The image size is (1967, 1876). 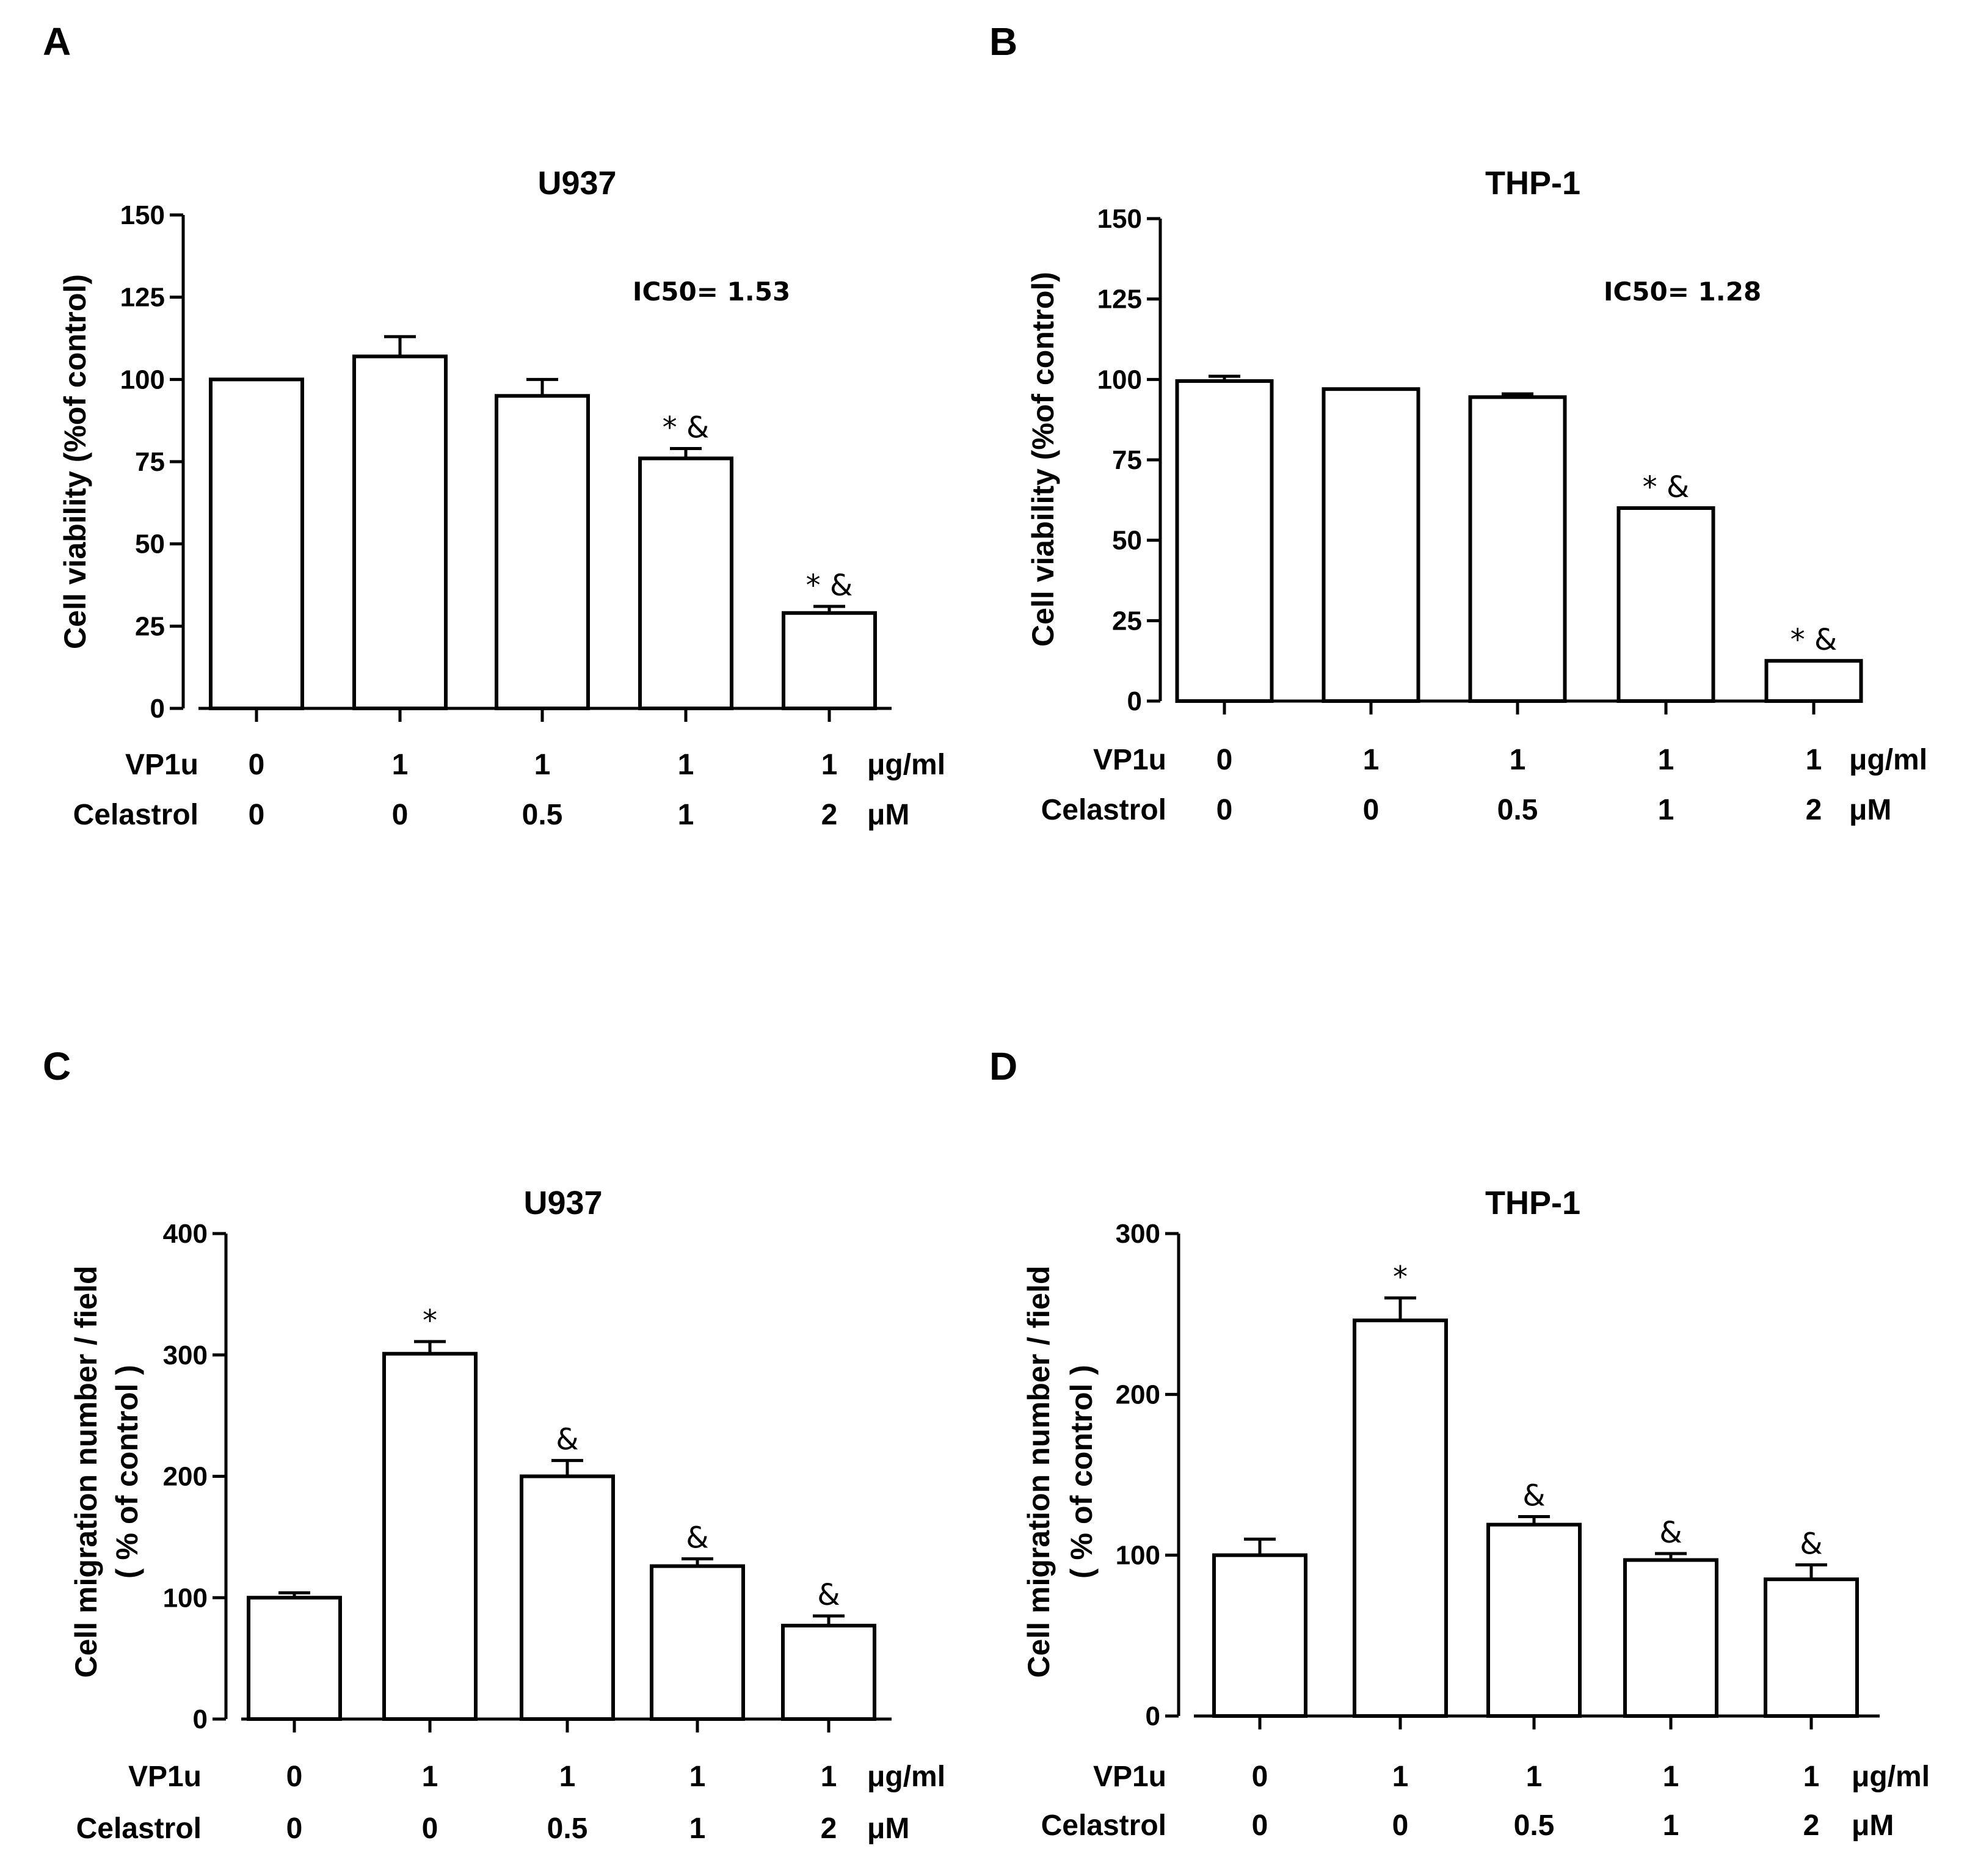 I want to click on y-tick-label: 25, so click(x=150, y=626).